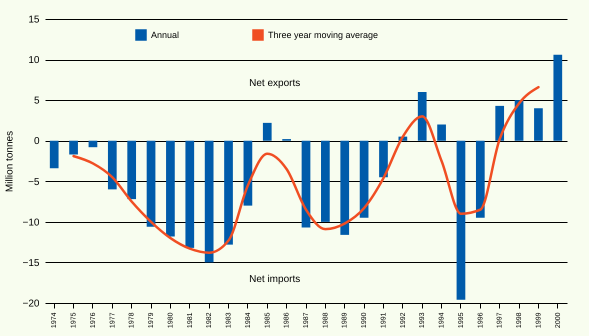  I want to click on y-tick-label: 0, so click(37, 142).